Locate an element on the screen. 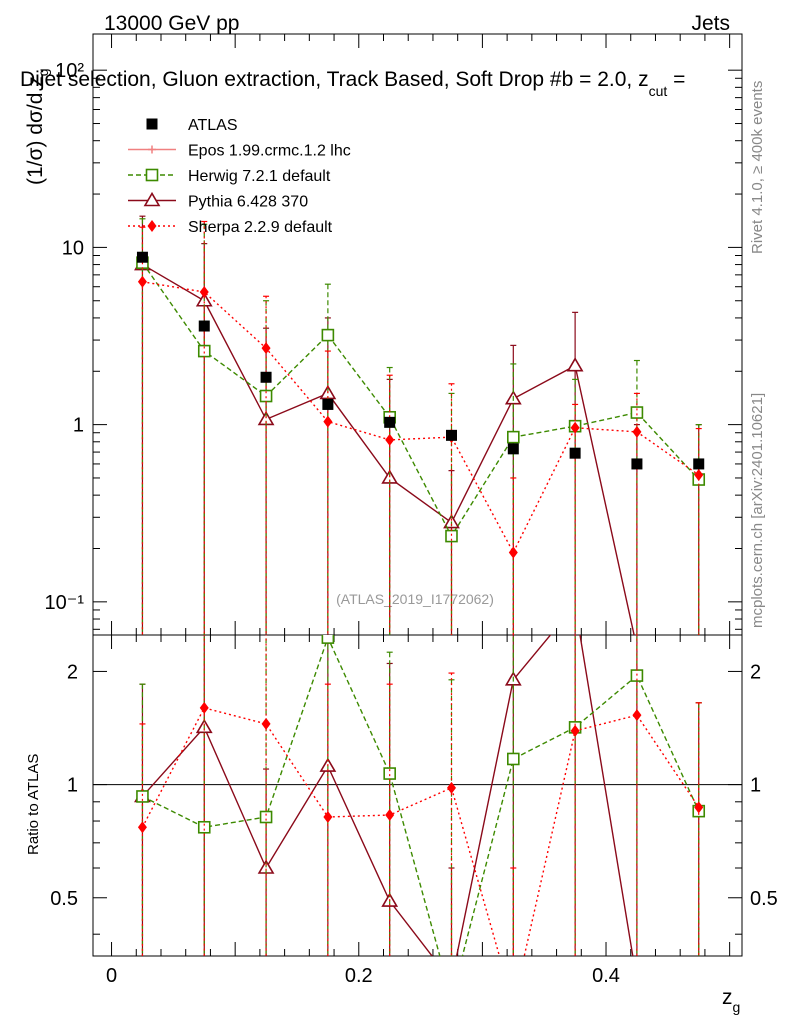 The height and width of the screenshot is (1024, 786). ratio-y-tick-label-right: 0.5 is located at coordinates (764, 899).